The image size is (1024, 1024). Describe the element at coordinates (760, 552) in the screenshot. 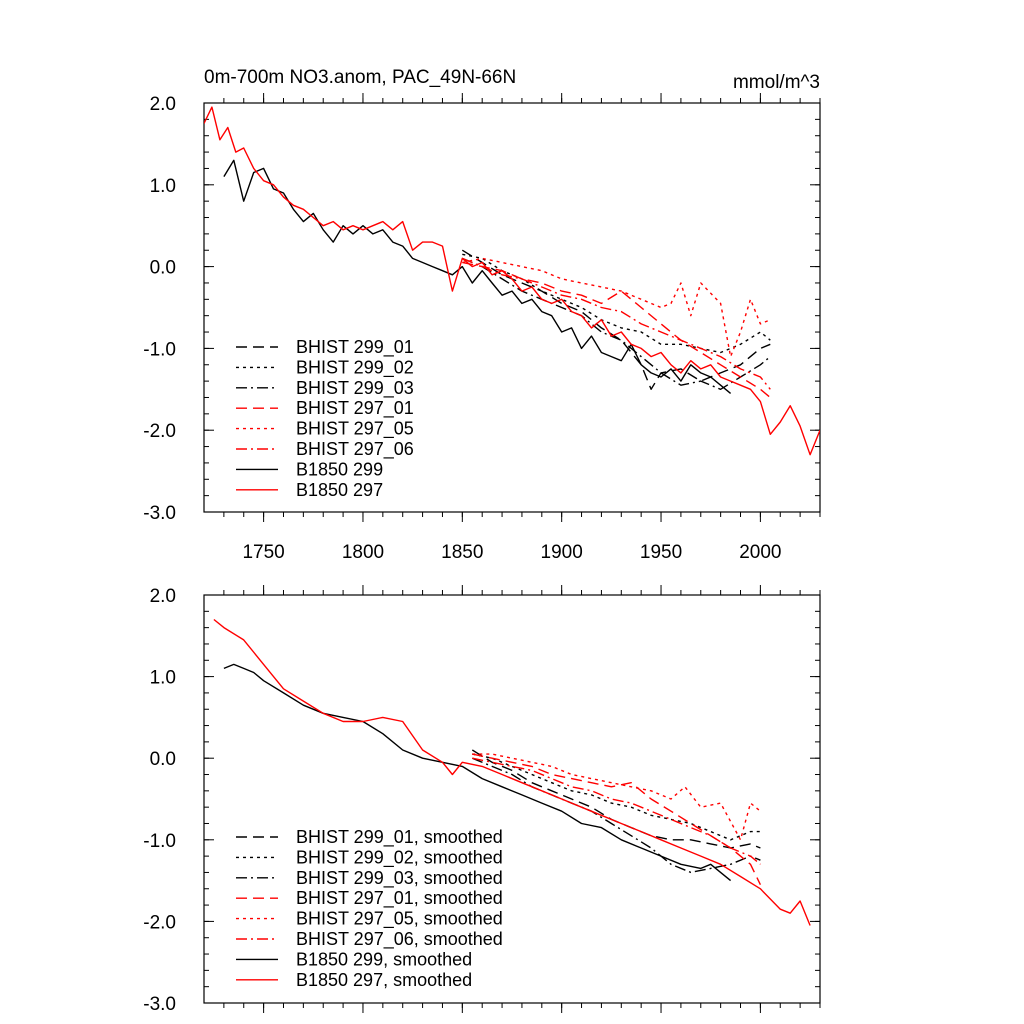

I see `x-tick-label: 2000` at that location.